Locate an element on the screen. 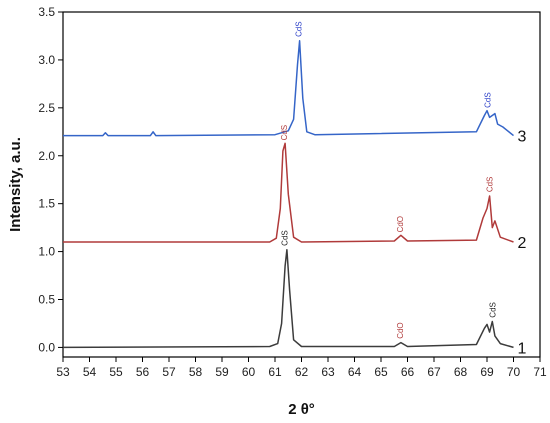 The width and height of the screenshot is (550, 423). x-tick-label: 62 is located at coordinates (302, 372).